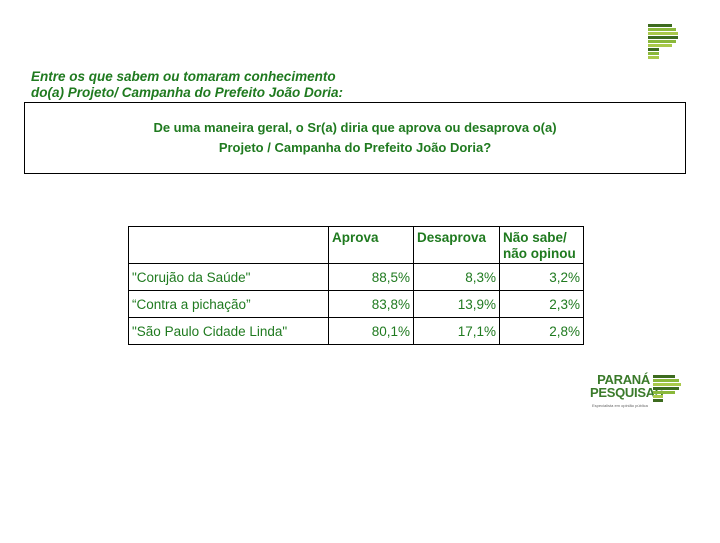 Image resolution: width=720 pixels, height=543 pixels. Describe the element at coordinates (228, 331) in the screenshot. I see `row-label: "São Paulo Cidade Linda"` at that location.